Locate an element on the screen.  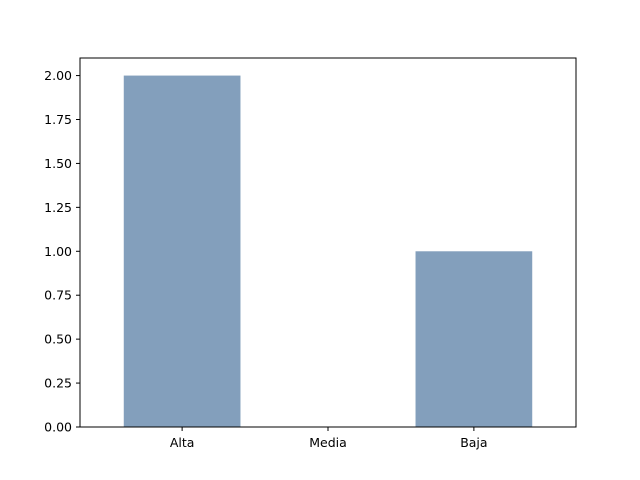
x-axis: Alta Media Baja is located at coordinates (329, 438).